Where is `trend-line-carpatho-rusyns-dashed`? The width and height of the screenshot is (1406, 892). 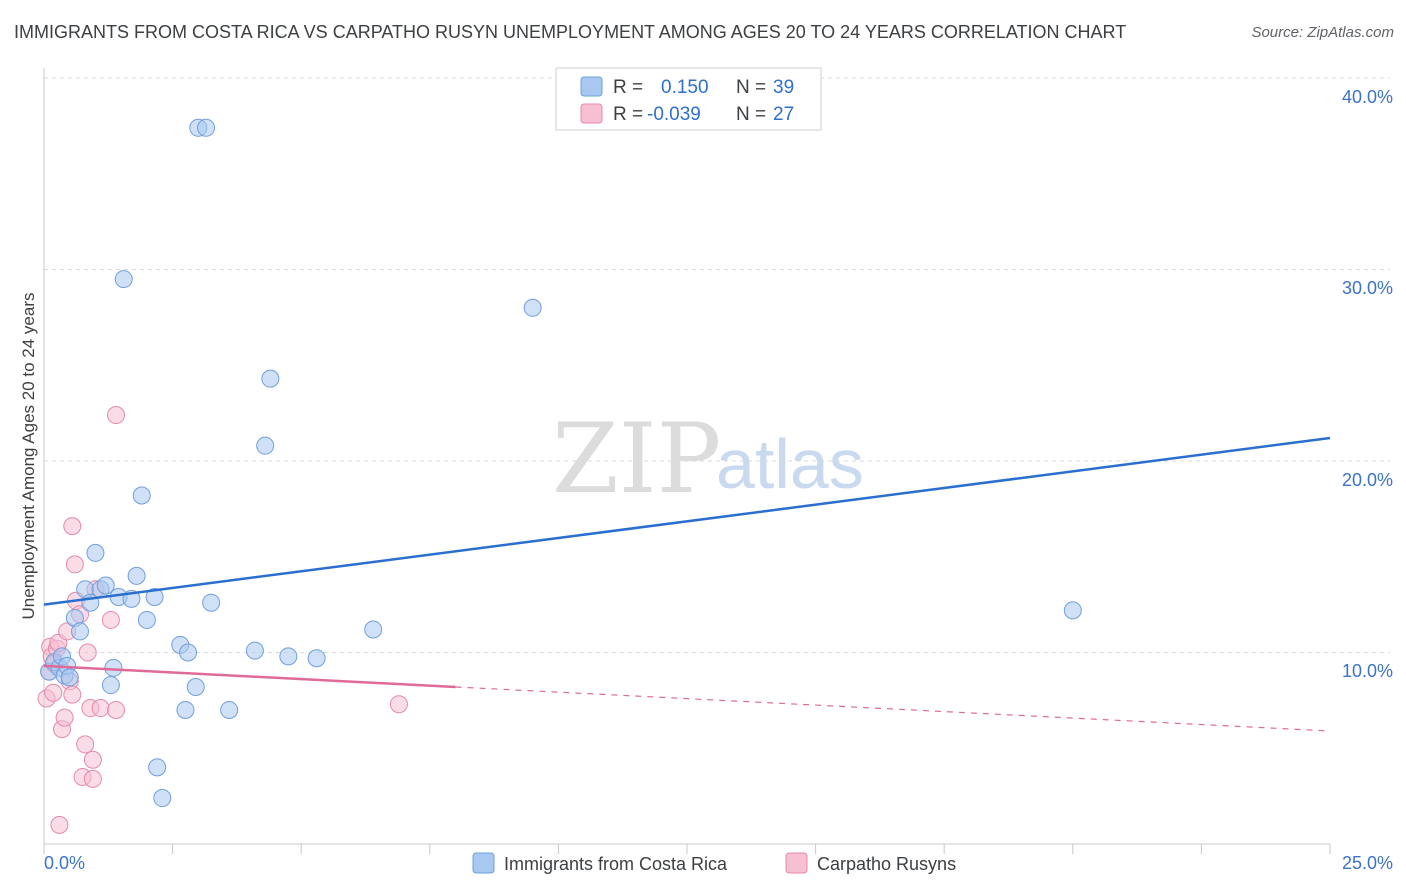
trend-line-carpatho-rusyns-dashed is located at coordinates (893, 709).